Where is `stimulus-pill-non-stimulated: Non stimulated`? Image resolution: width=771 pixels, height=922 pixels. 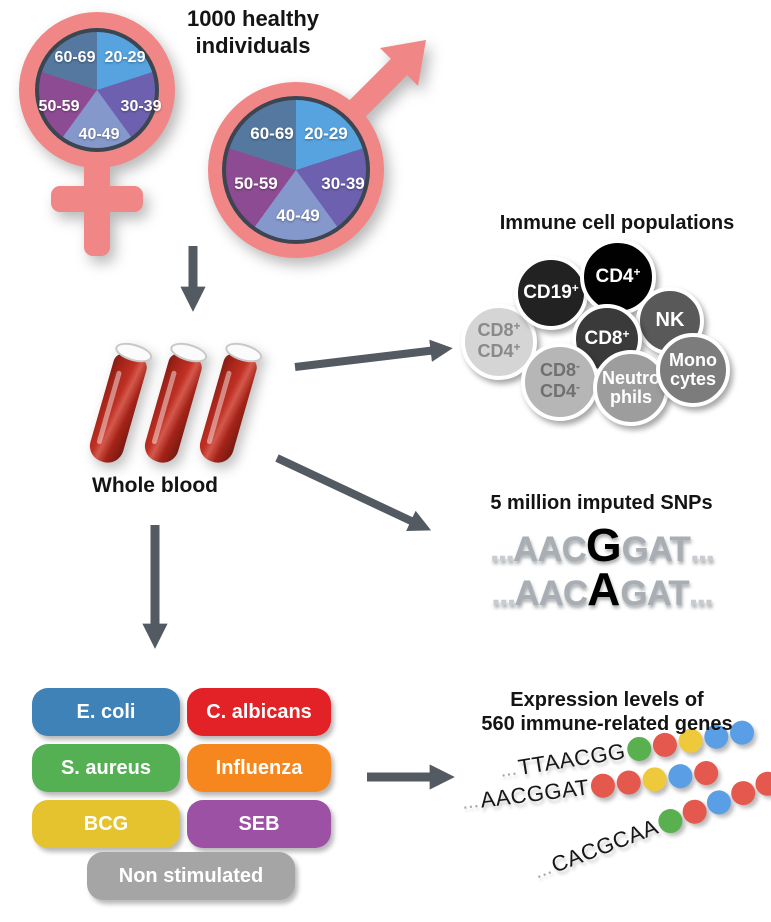
stimulus-pill-non-stimulated: Non stimulated is located at coordinates (191, 876).